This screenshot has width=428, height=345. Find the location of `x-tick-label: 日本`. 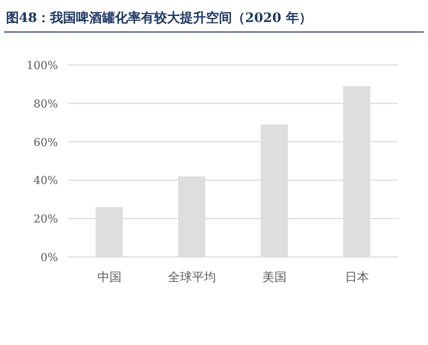

x-tick-label: 日本 is located at coordinates (356, 277).